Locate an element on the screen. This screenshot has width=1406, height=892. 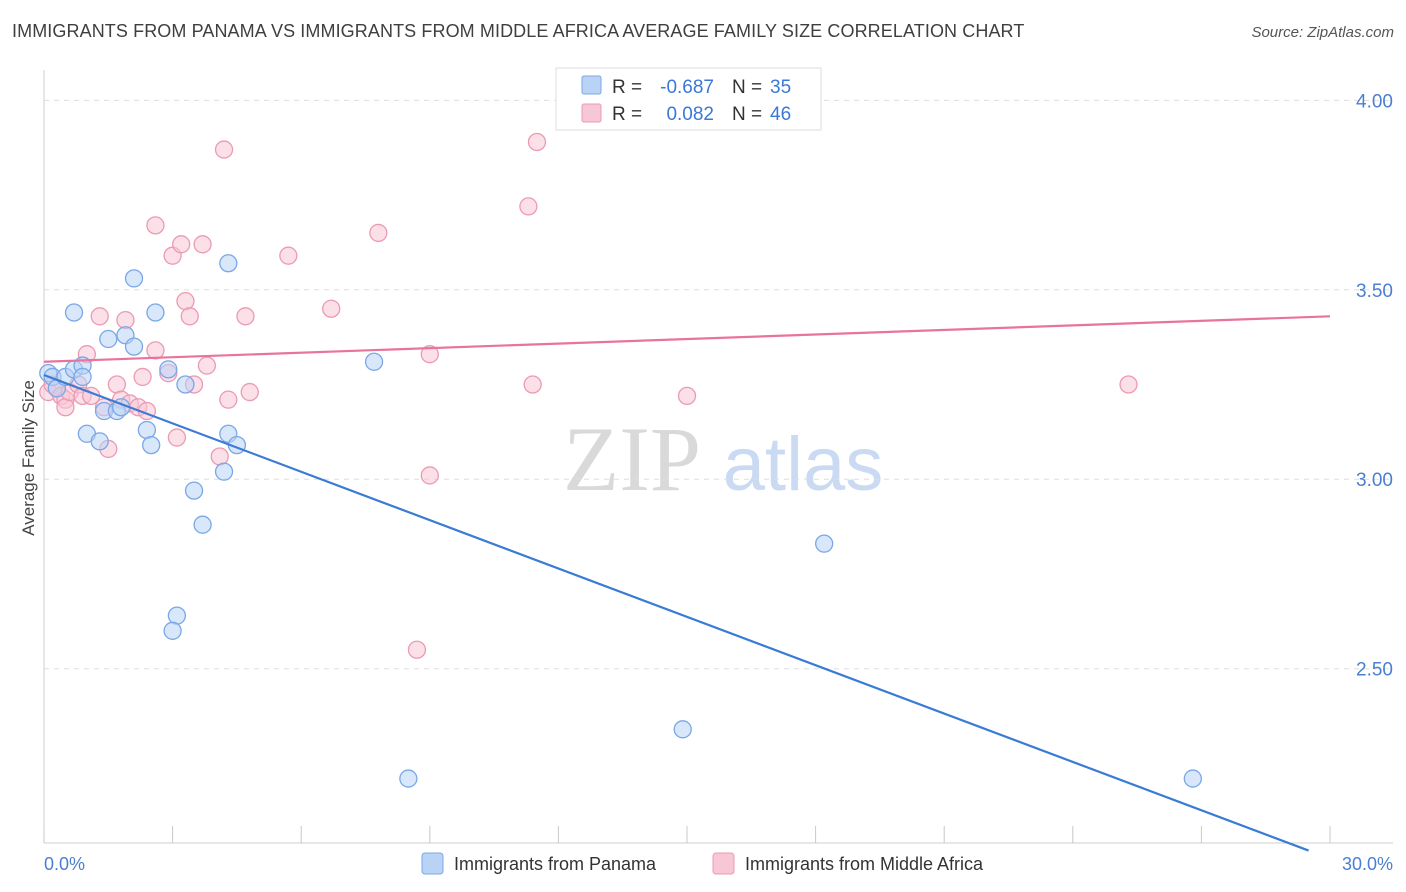
x-tick-label-max: 30.0% is located at coordinates (1367, 864).